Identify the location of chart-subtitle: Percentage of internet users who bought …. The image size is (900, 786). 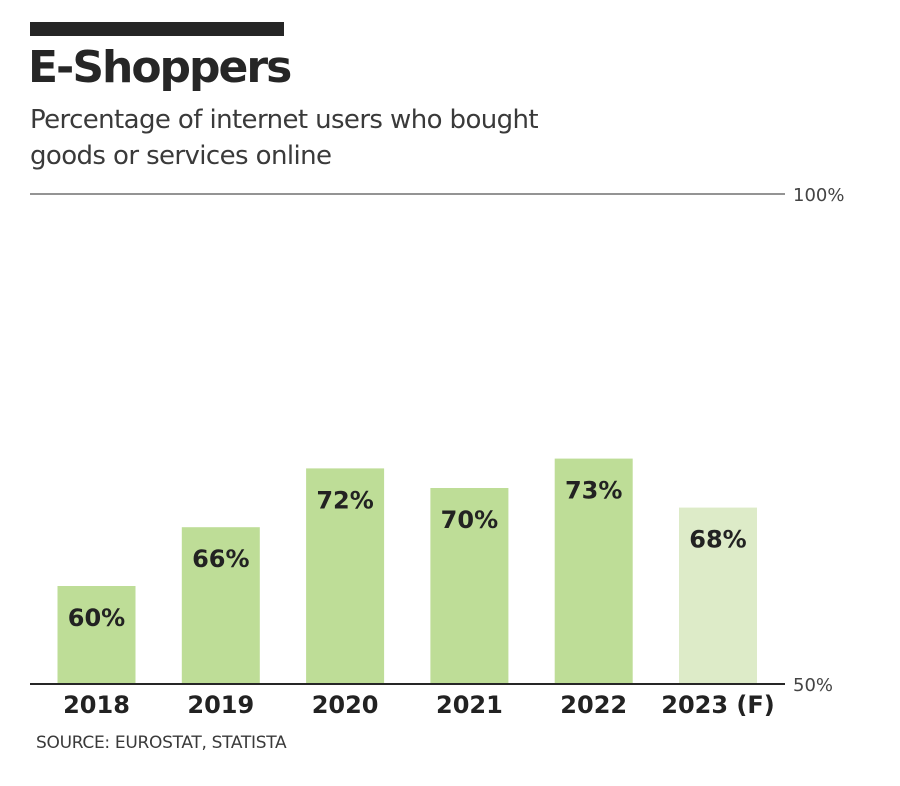
(284, 138).